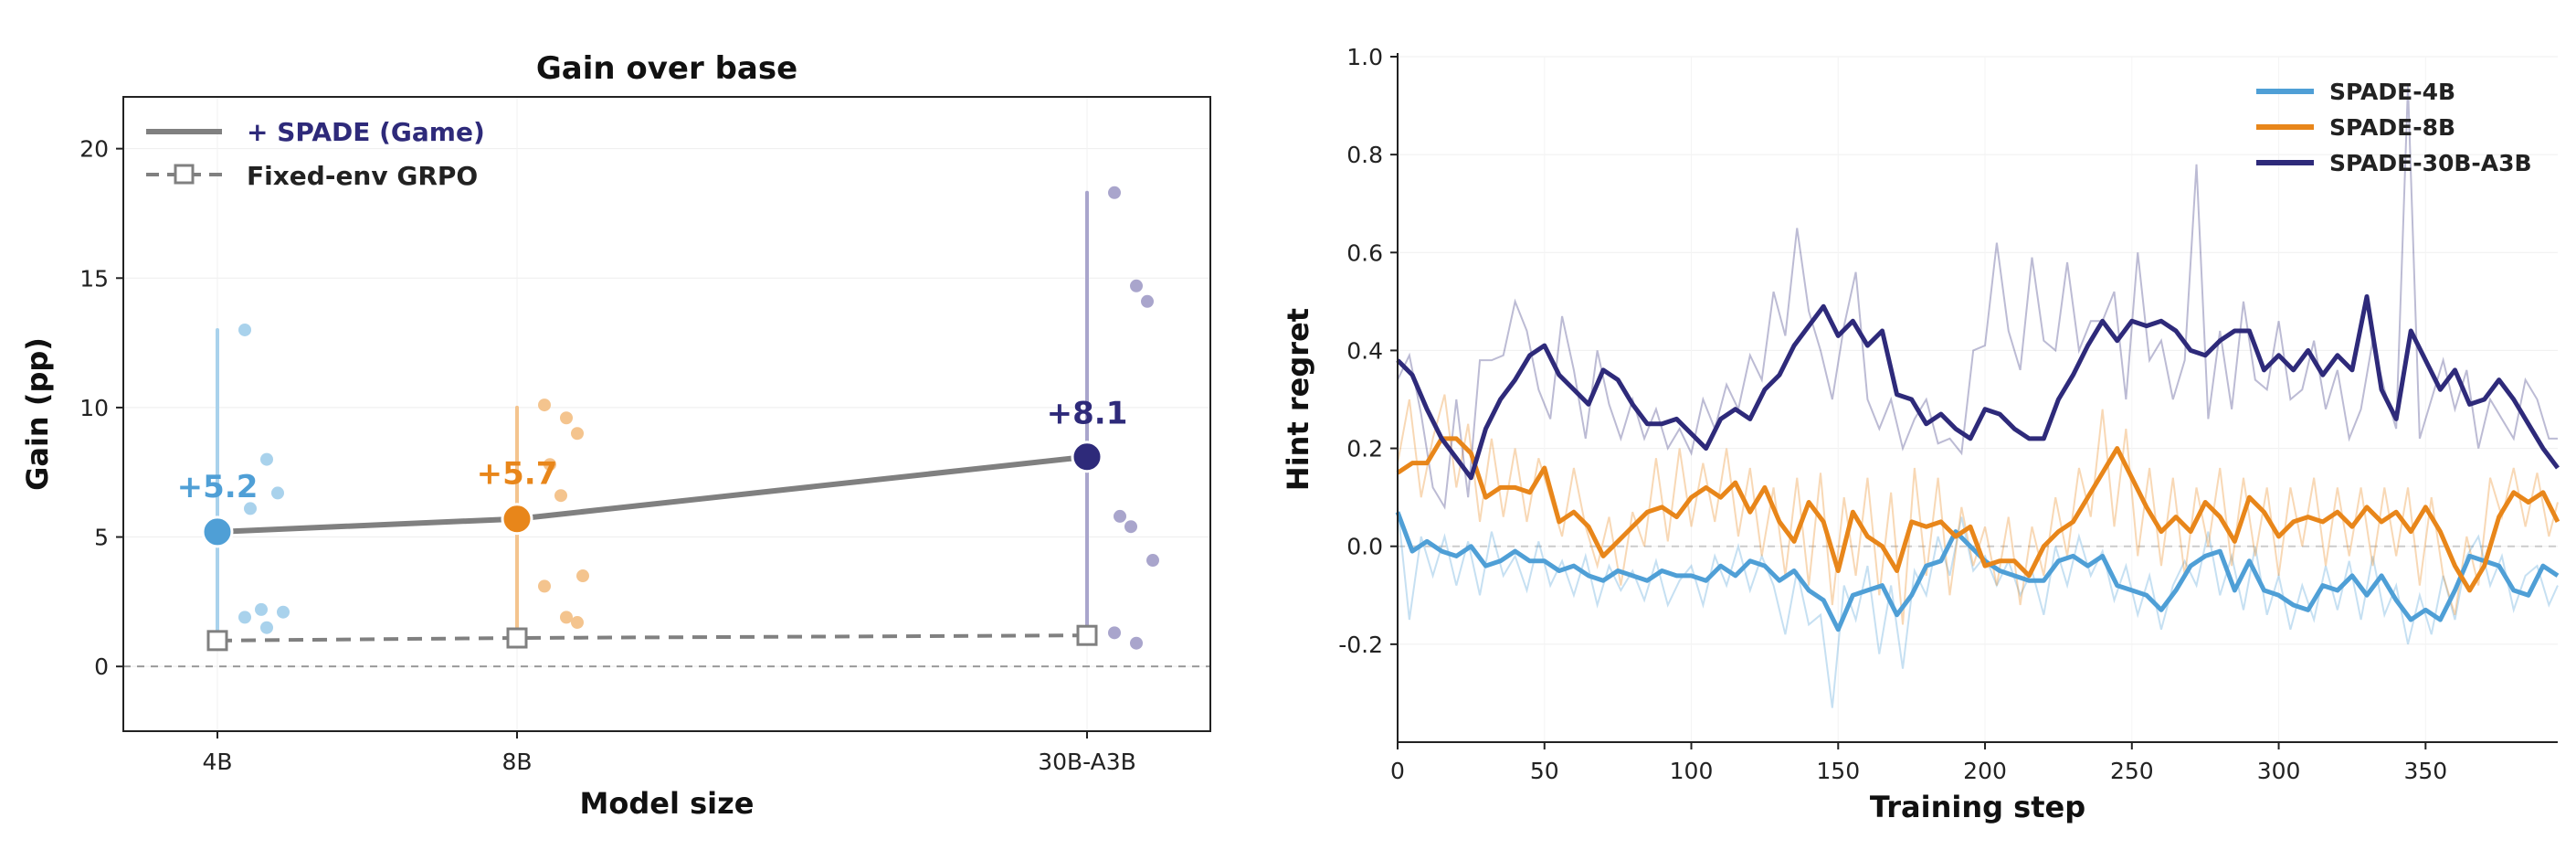 The width and height of the screenshot is (2576, 850). Describe the element at coordinates (217, 532) in the screenshot. I see `spade-game-marker-4B` at that location.